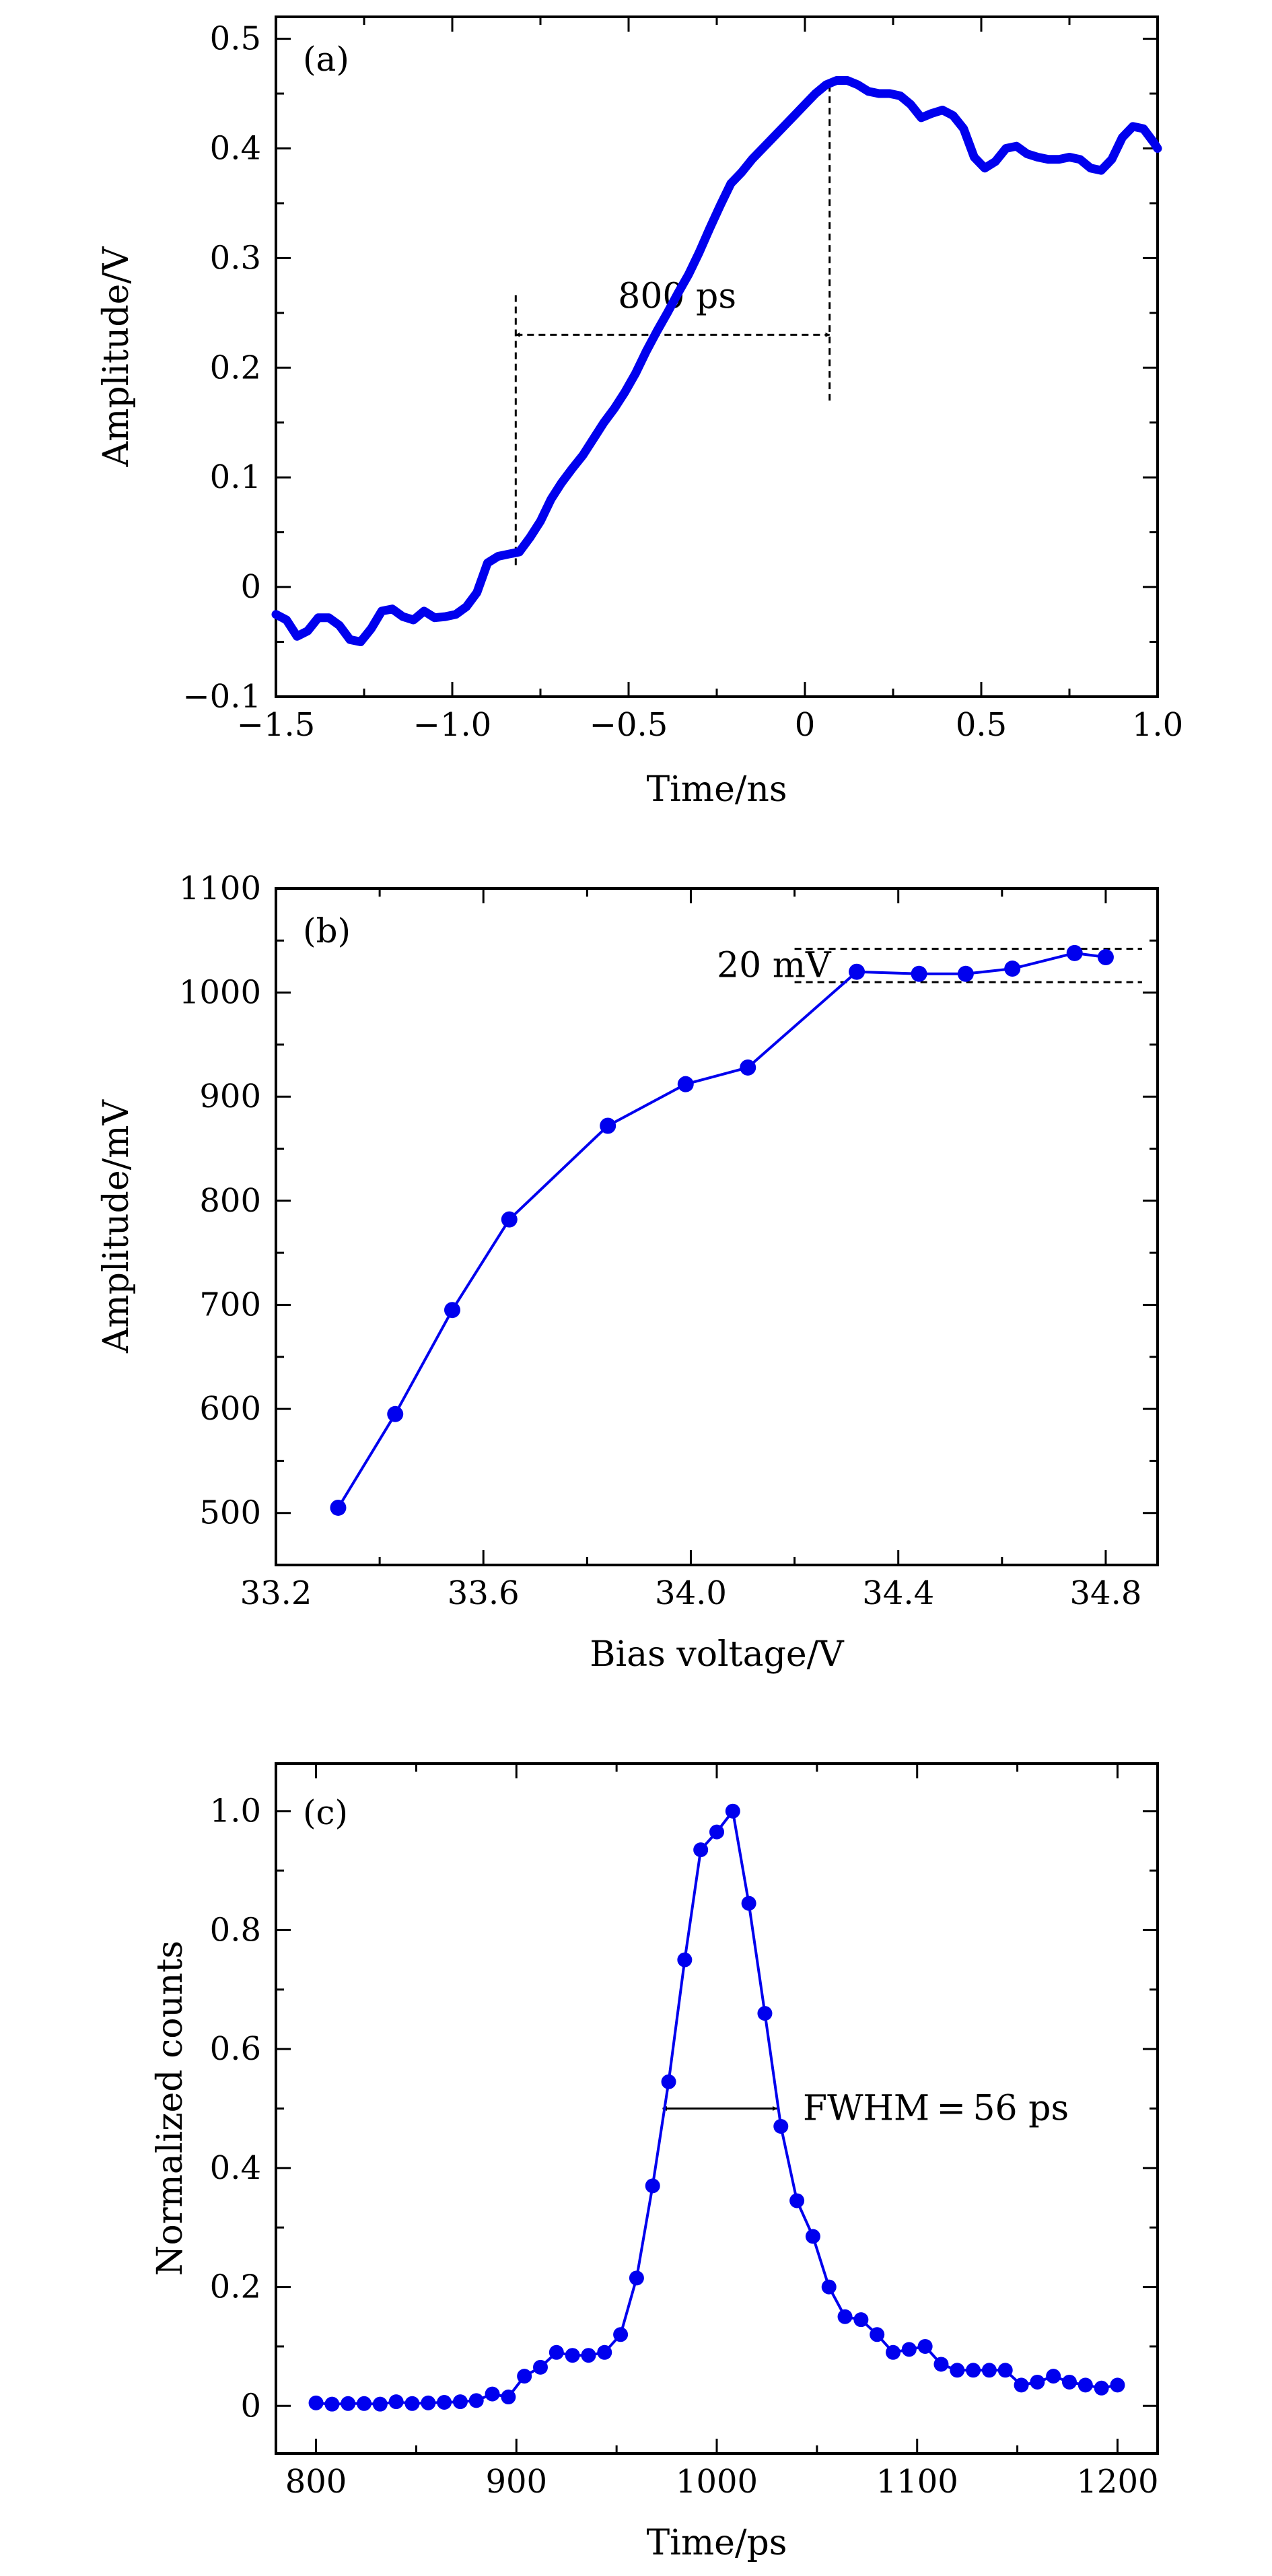 This screenshot has width=1272, height=2576. What do you see at coordinates (230, 1201) in the screenshot?
I see `y-tick-label: 800` at bounding box center [230, 1201].